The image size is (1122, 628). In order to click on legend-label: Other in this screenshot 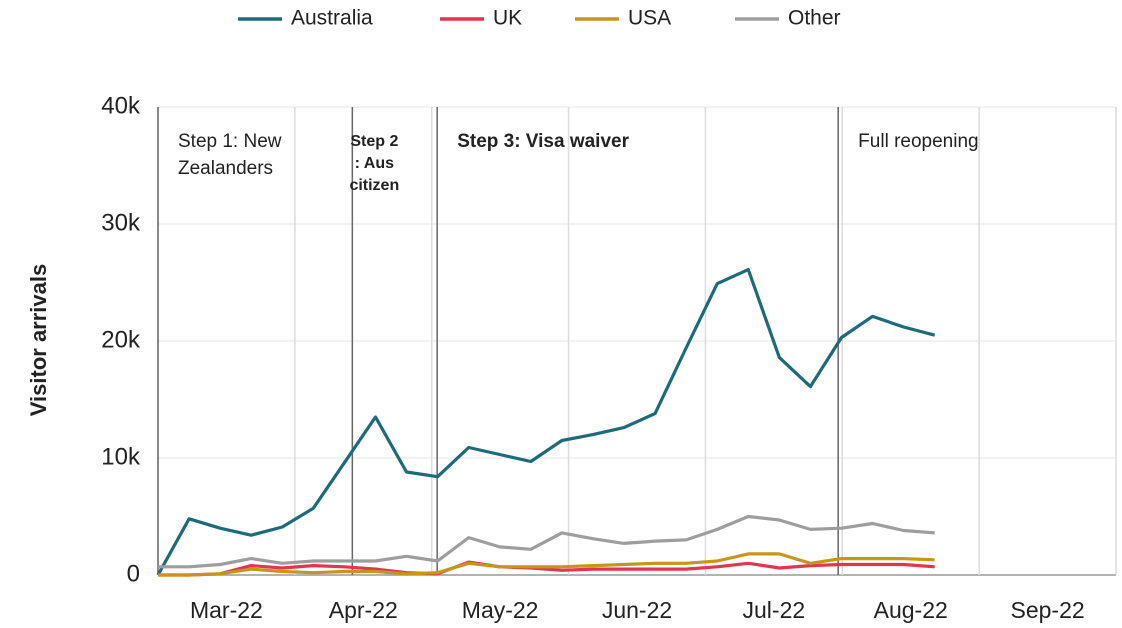, I will do `click(814, 18)`.